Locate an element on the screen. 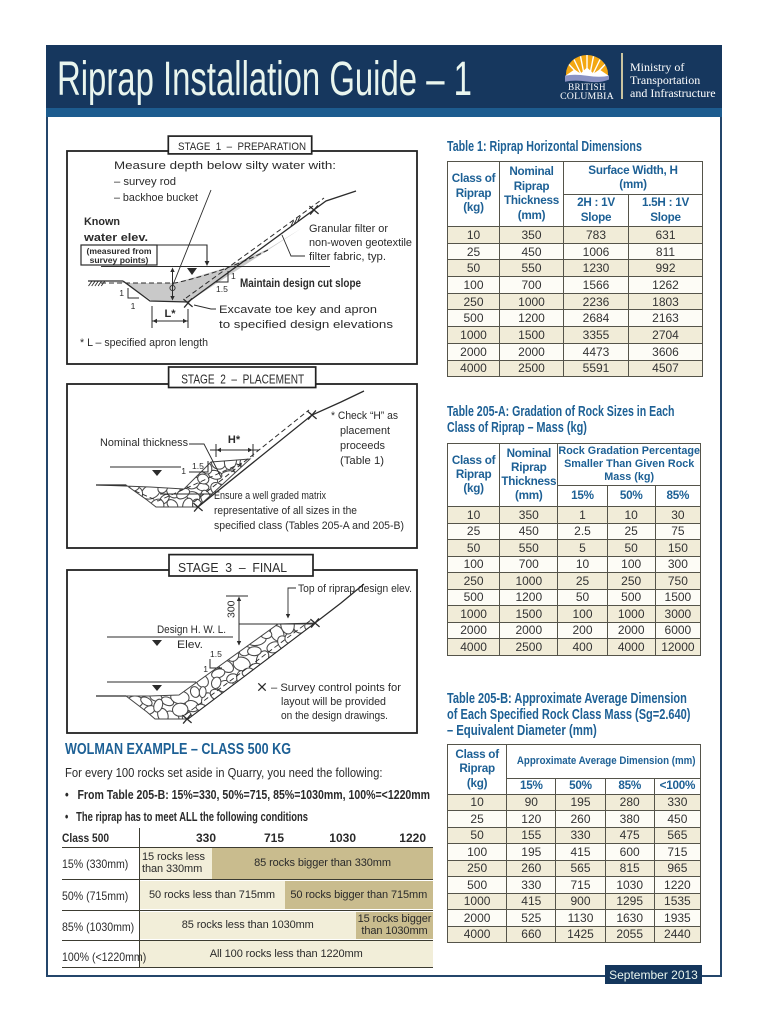 Image resolution: width=768 pixels, height=1024 pixels. svg-text: survey points) is located at coordinates (119, 260).